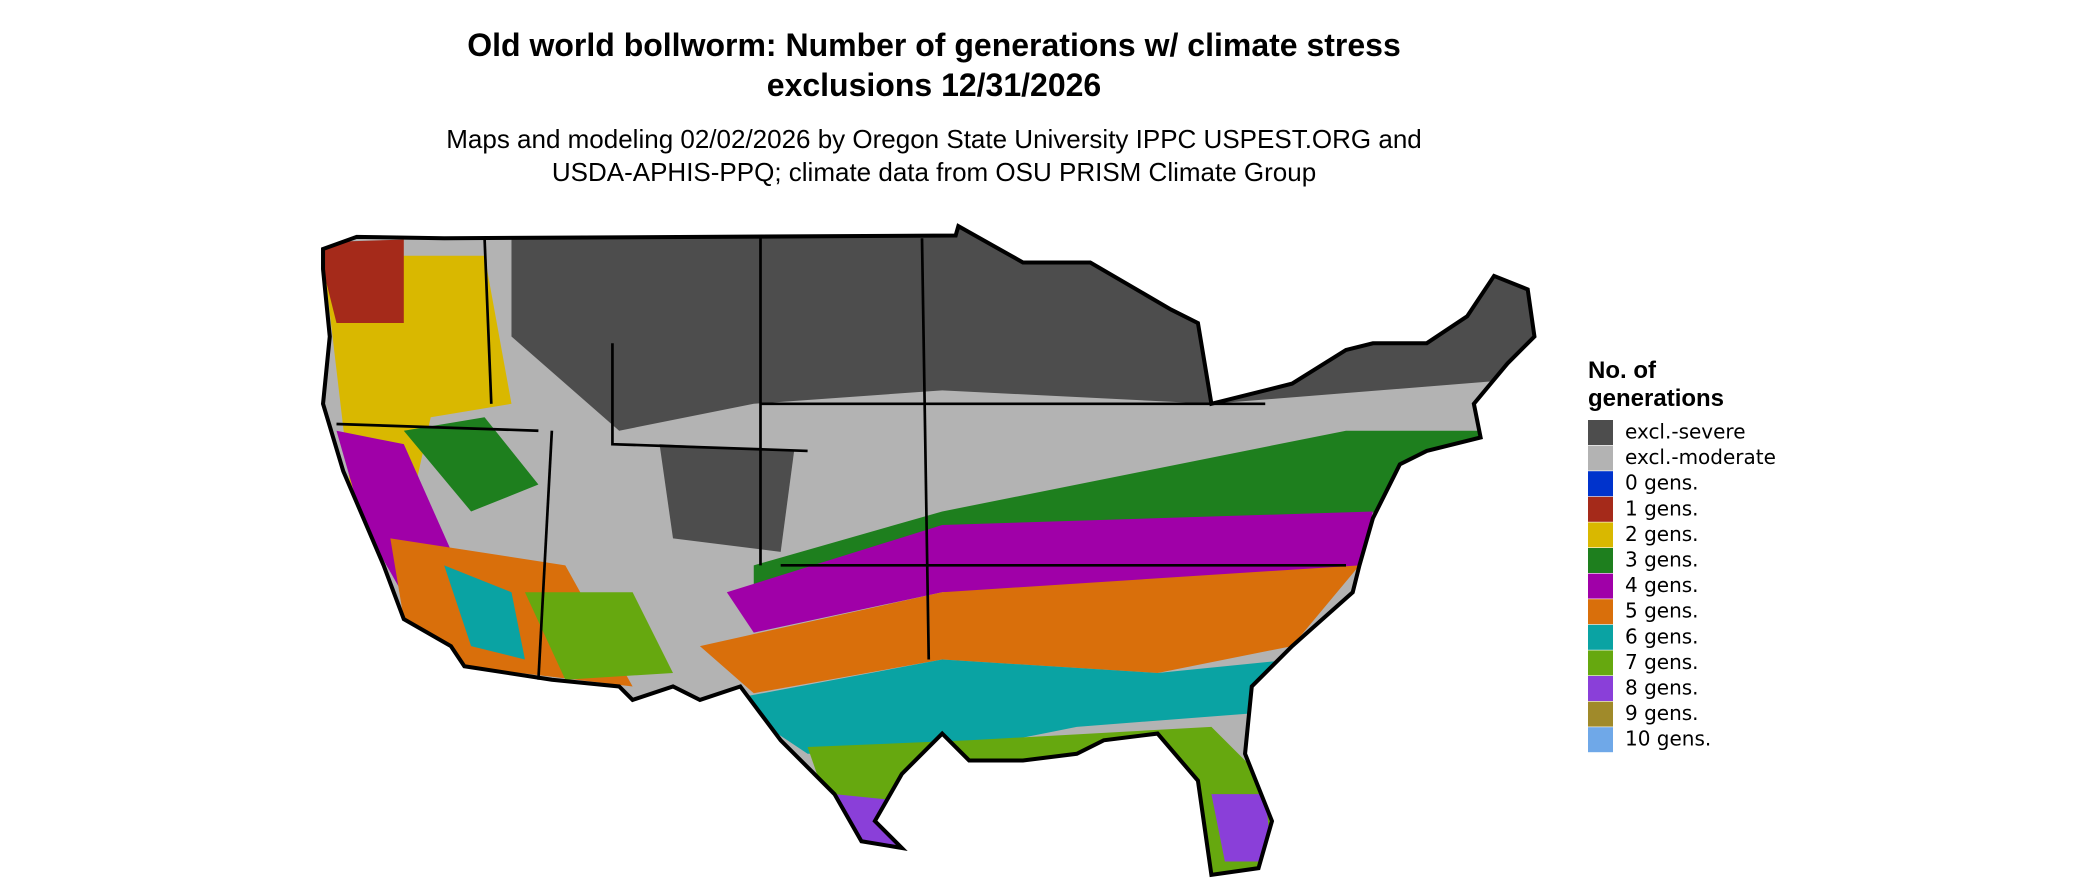 The image size is (2100, 892). Describe the element at coordinates (1668, 739) in the screenshot. I see `legend-label: 10 gens.` at that location.